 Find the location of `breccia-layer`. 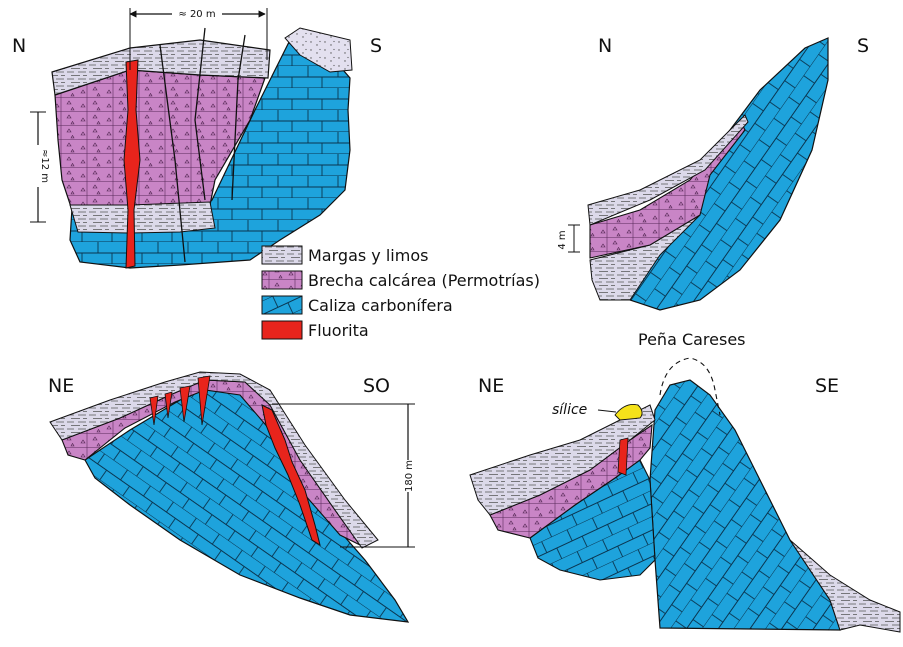

breccia-layer is located at coordinates (667, 189).